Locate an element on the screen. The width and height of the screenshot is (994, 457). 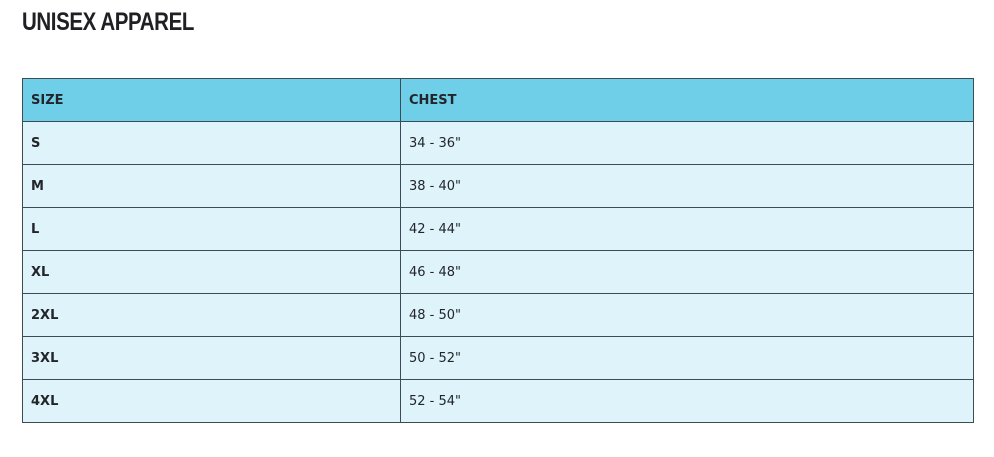
page-title: UNISEX APPAREL is located at coordinates (108, 22).